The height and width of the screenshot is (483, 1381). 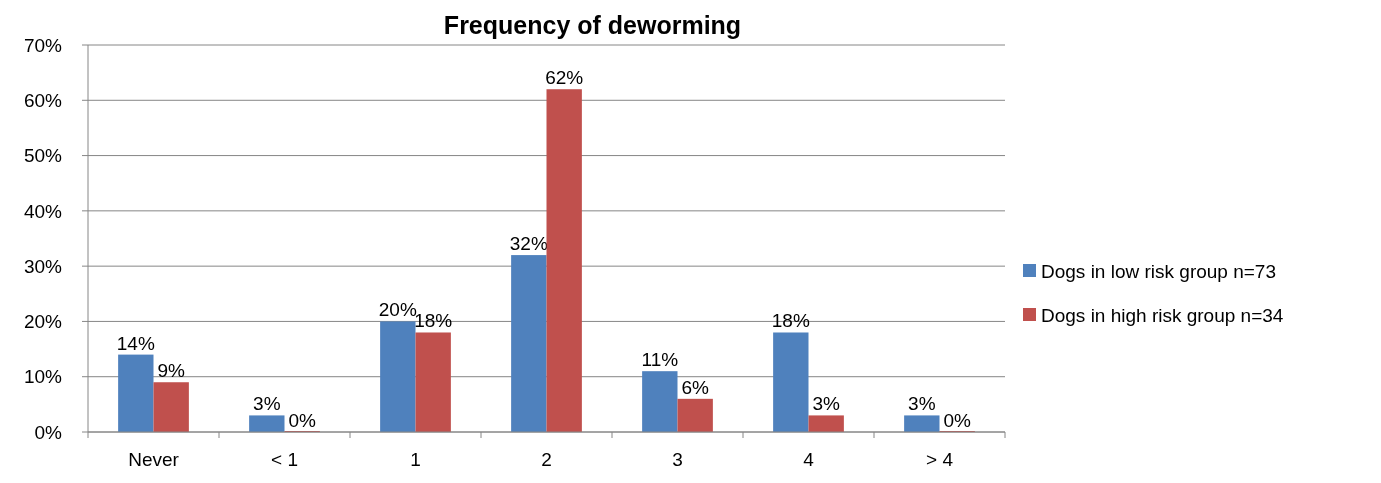 What do you see at coordinates (790, 321) in the screenshot?
I see `data-label: 18%` at bounding box center [790, 321].